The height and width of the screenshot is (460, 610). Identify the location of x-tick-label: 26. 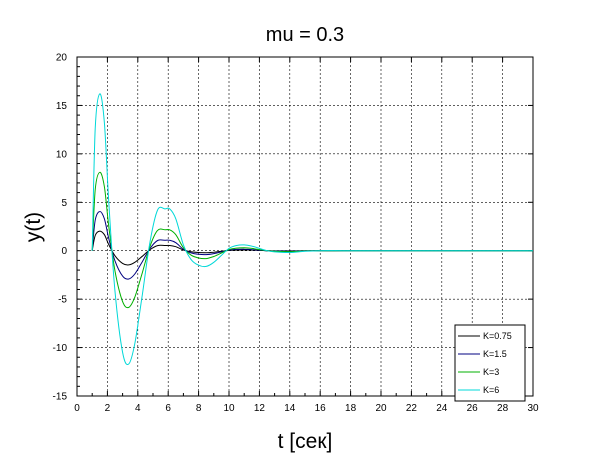
(473, 408).